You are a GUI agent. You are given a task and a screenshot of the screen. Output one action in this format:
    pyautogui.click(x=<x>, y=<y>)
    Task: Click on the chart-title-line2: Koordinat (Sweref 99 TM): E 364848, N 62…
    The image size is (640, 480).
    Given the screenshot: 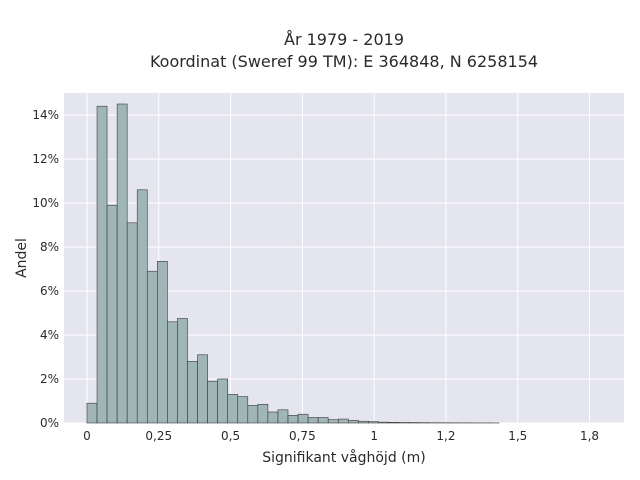 What is the action you would take?
    pyautogui.click(x=344, y=61)
    